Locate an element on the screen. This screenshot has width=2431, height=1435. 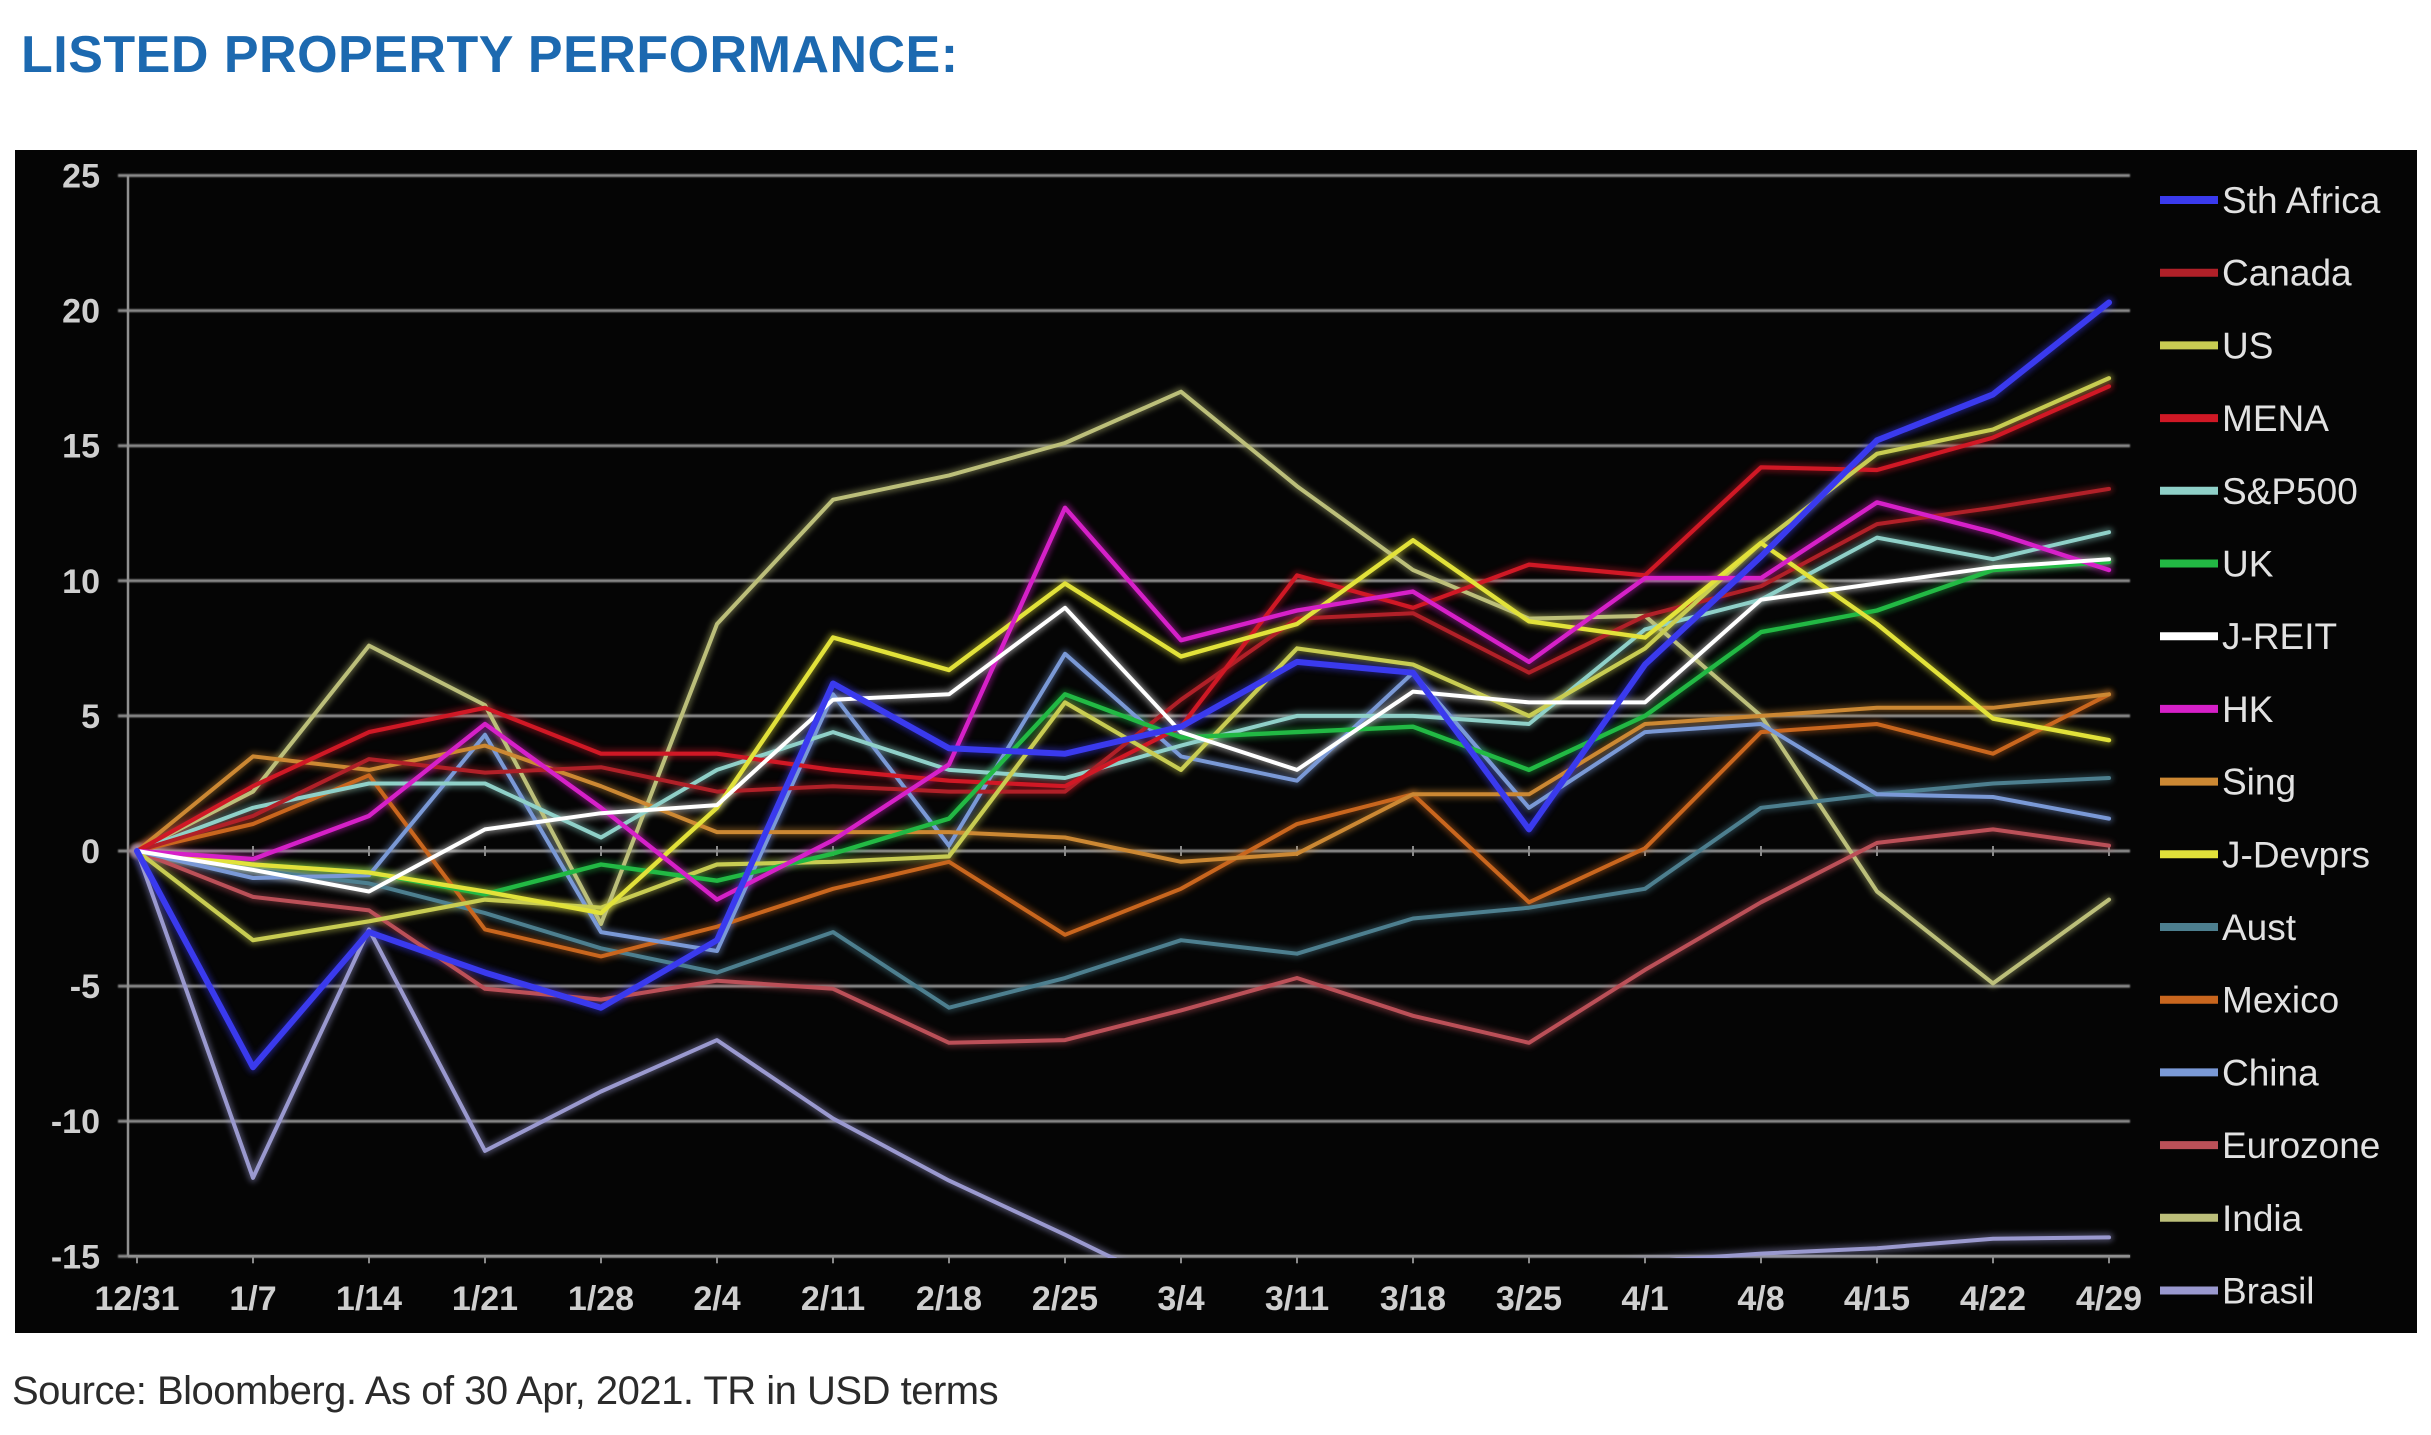
svg-text: S&P500 is located at coordinates (2290, 491).